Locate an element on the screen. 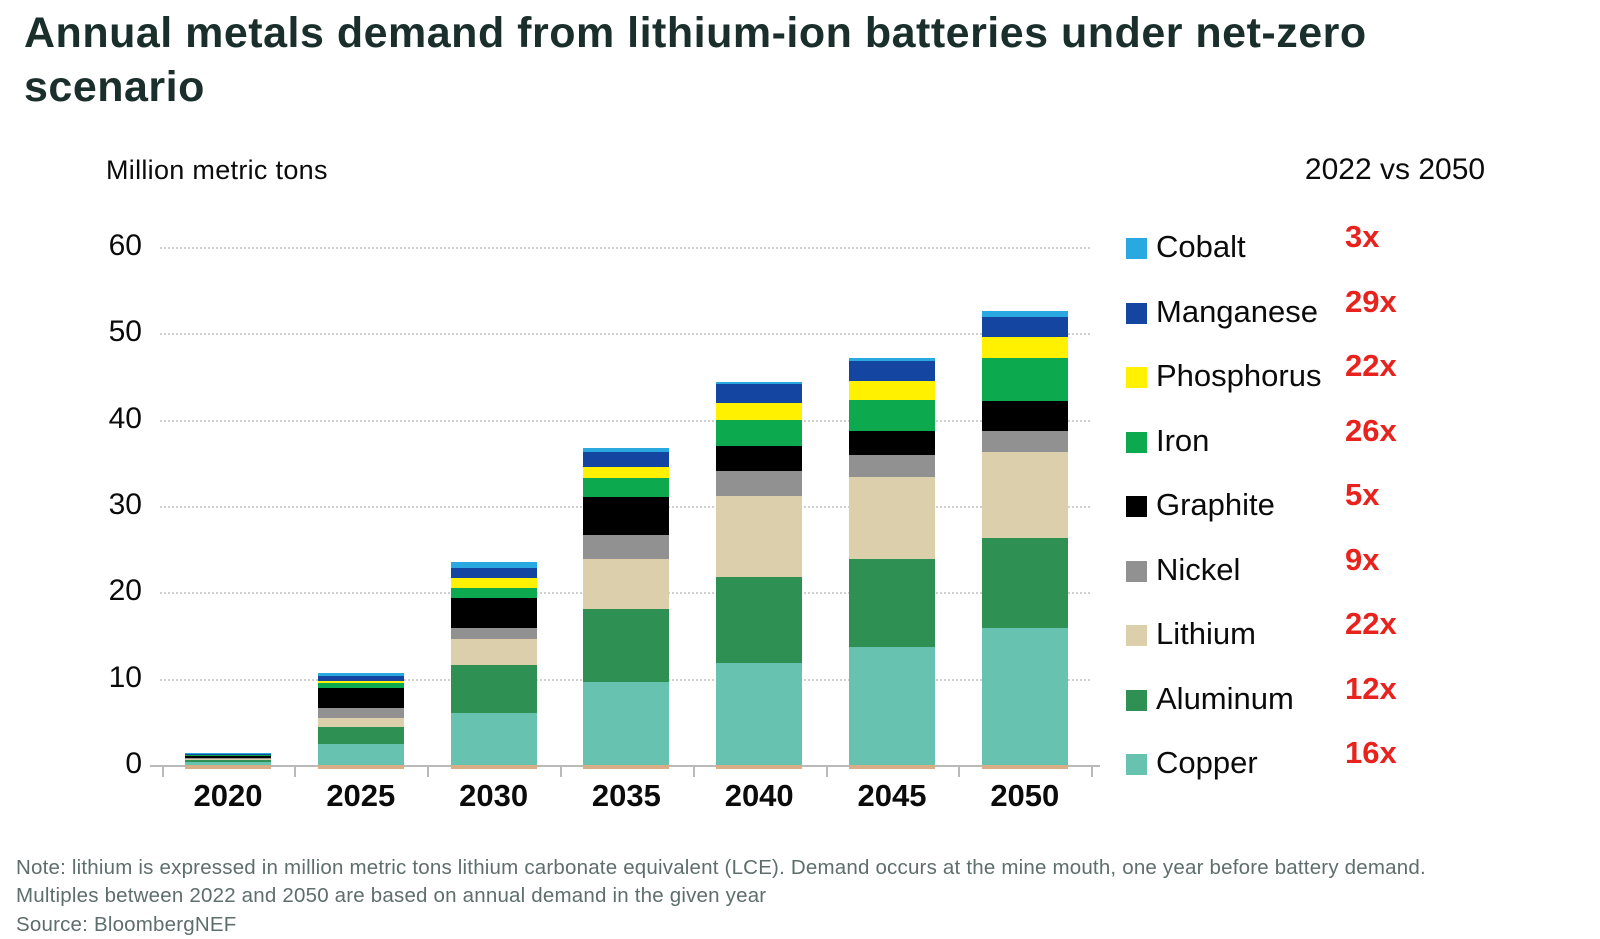 The image size is (1600, 939). legend-swatch-cobalt is located at coordinates (1136, 248).